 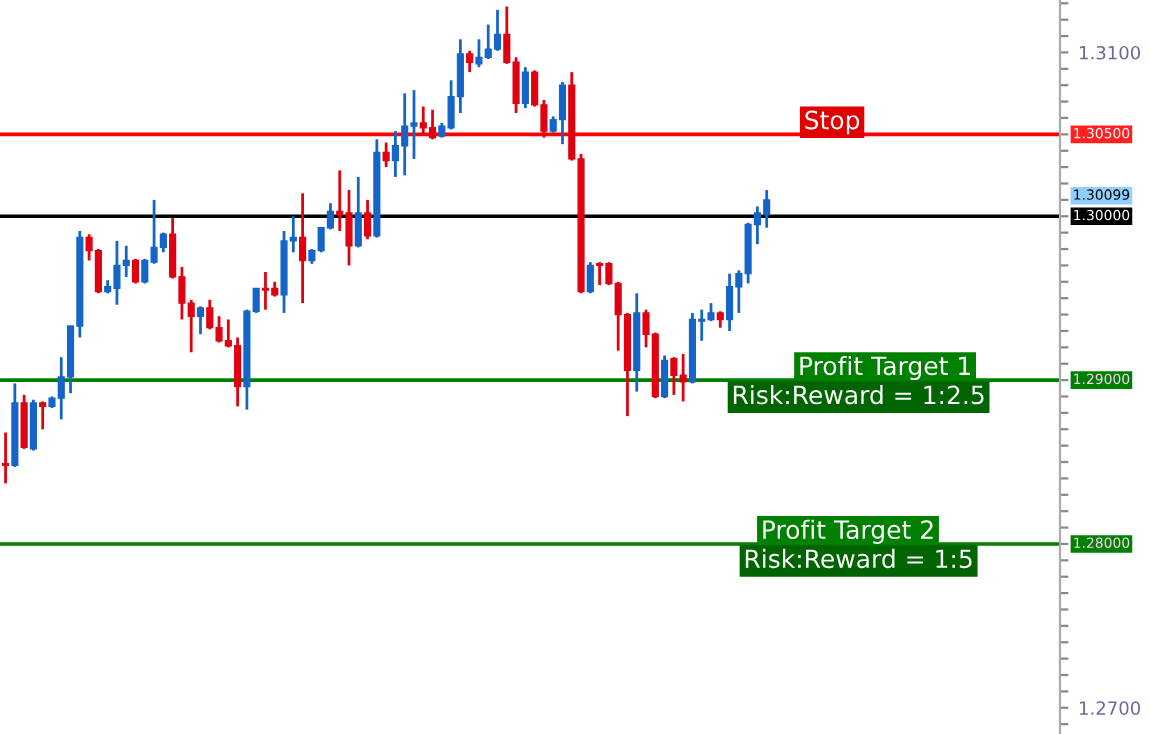 I want to click on y-tick-label: 1.2700, so click(x=1110, y=708).